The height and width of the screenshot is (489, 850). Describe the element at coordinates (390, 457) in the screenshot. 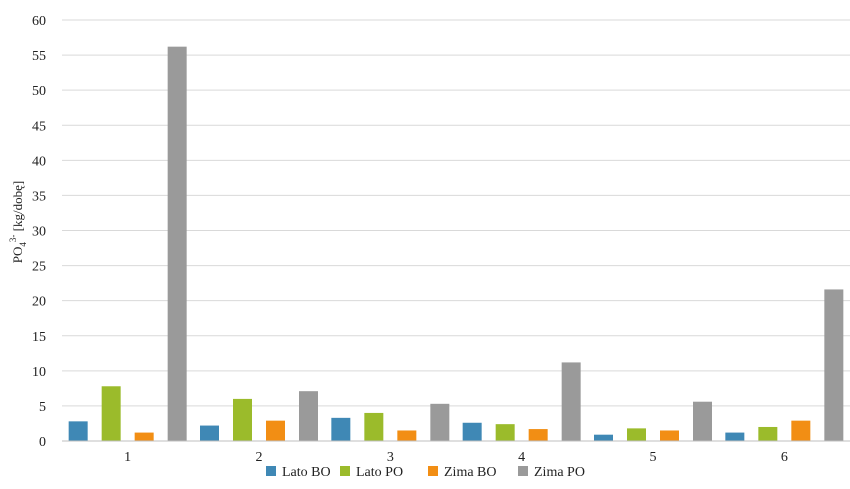

I see `x-tick-label: 3` at that location.